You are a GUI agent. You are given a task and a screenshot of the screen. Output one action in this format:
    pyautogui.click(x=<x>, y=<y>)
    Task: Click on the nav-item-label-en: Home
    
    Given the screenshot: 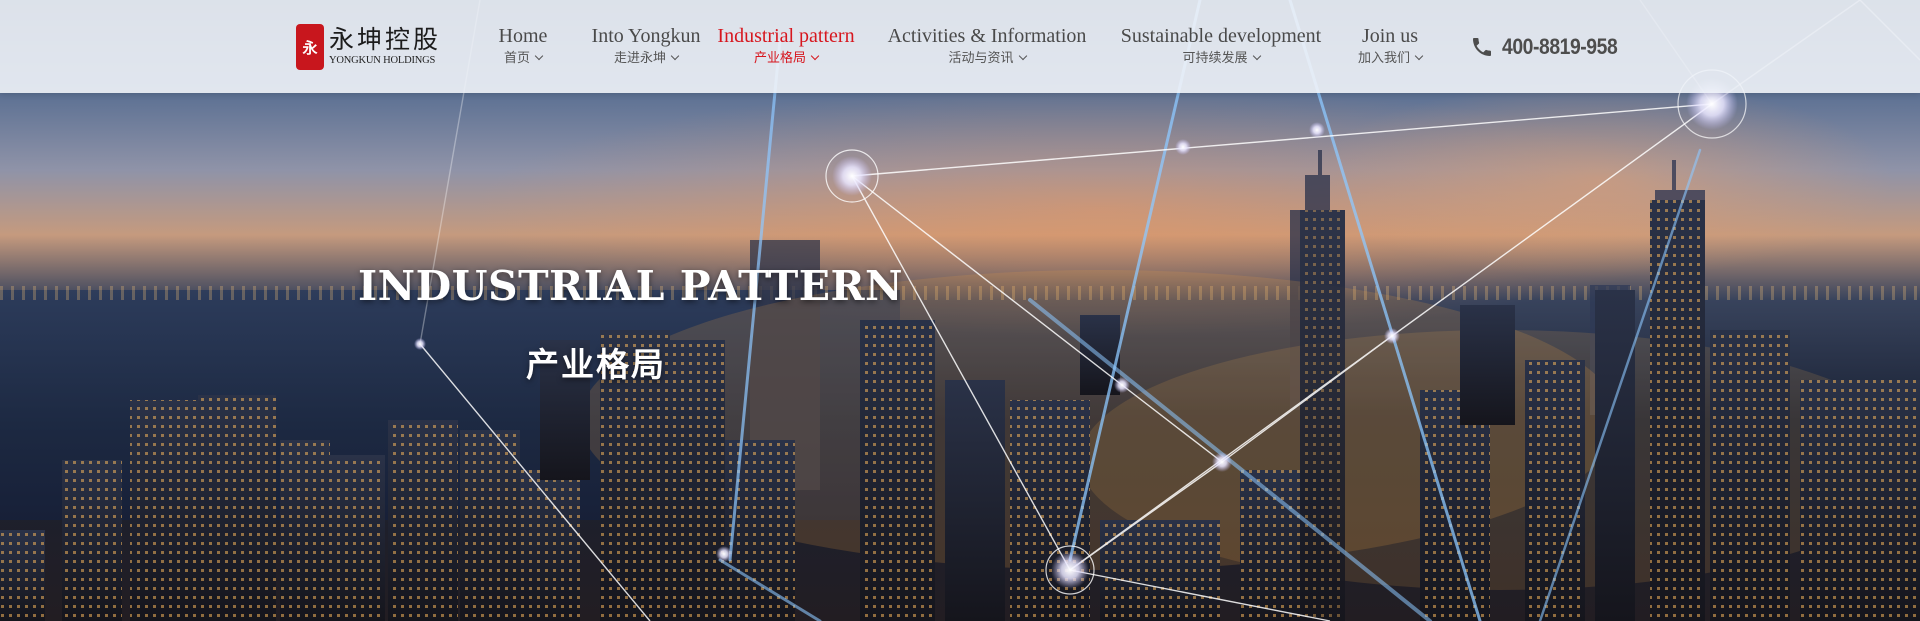 What is the action you would take?
    pyautogui.click(x=523, y=36)
    